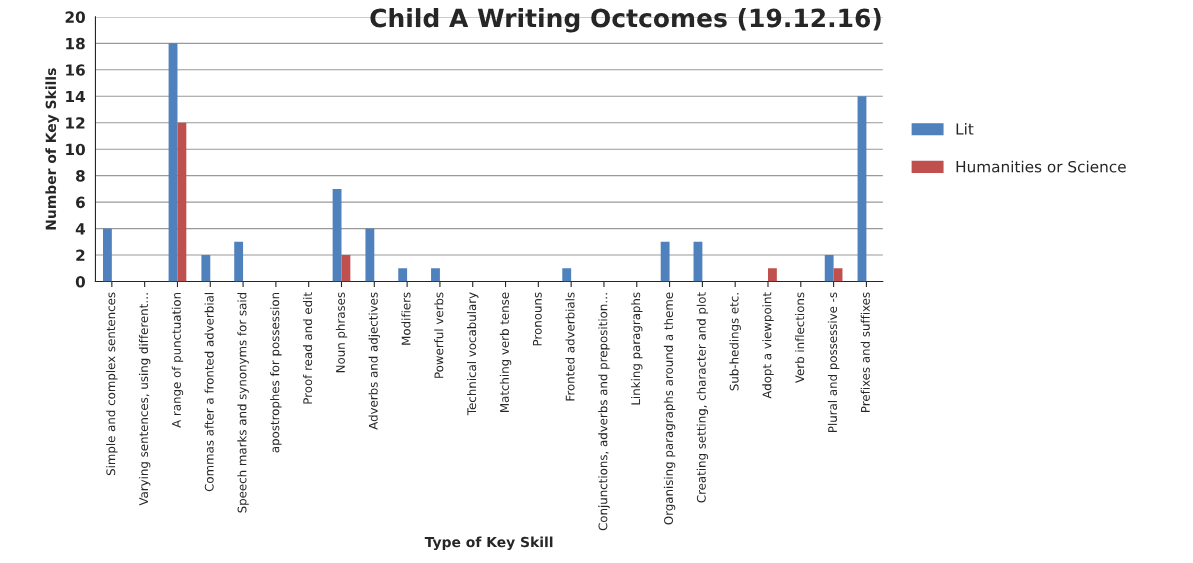 This screenshot has height=563, width=1193. What do you see at coordinates (865, 352) in the screenshot?
I see `x-tick-label: Prefixes and suffixes` at bounding box center [865, 352].